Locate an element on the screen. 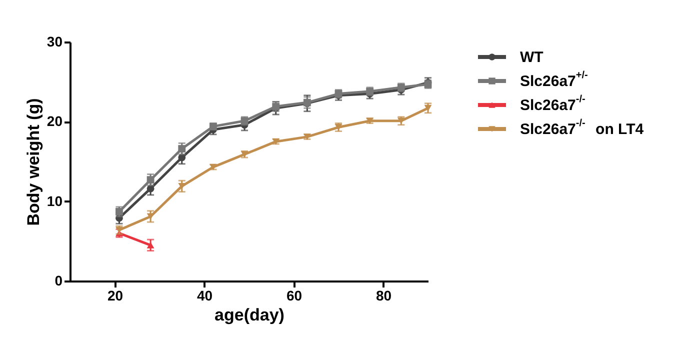 This screenshot has width=686, height=347. x-tick-label: 20 is located at coordinates (115, 296).